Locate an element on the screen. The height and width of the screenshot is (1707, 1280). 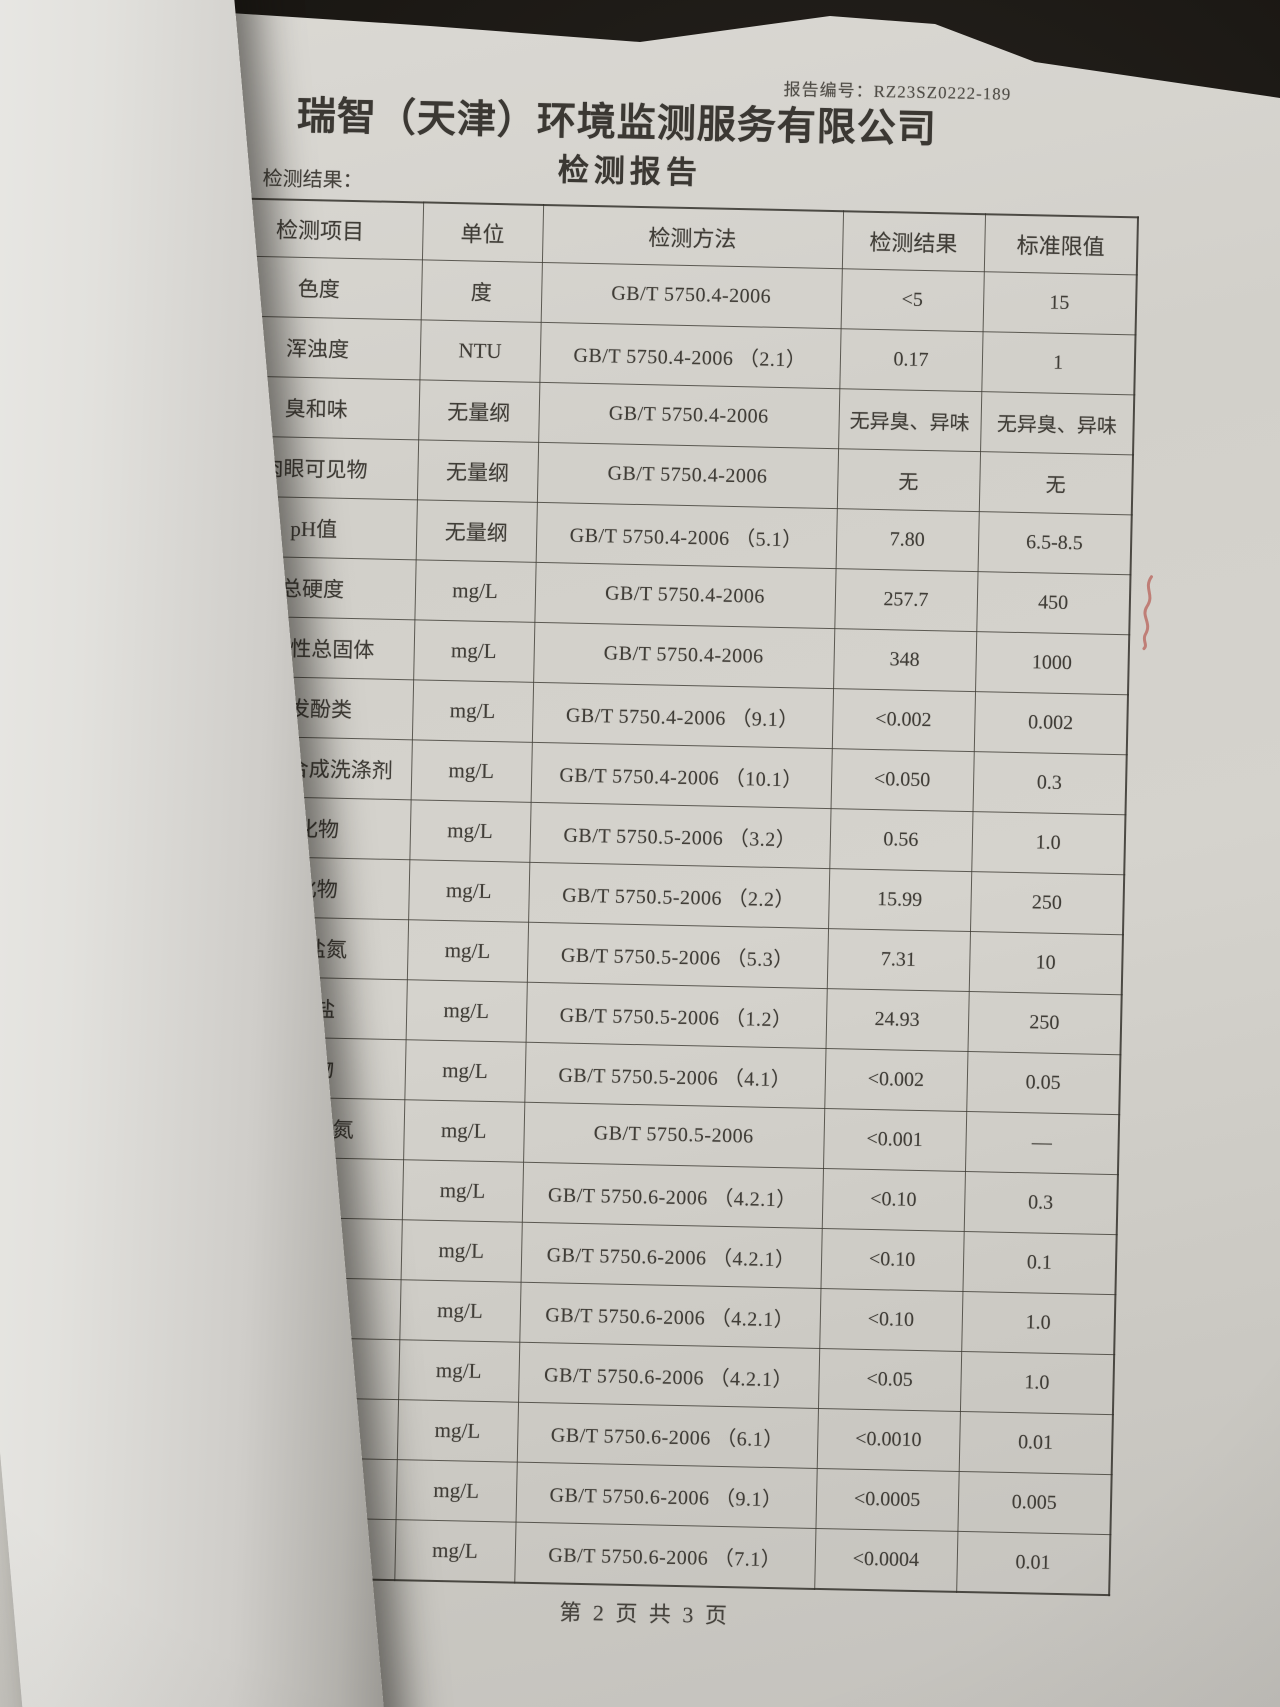
cell-result: 0.56 is located at coordinates (901, 840).